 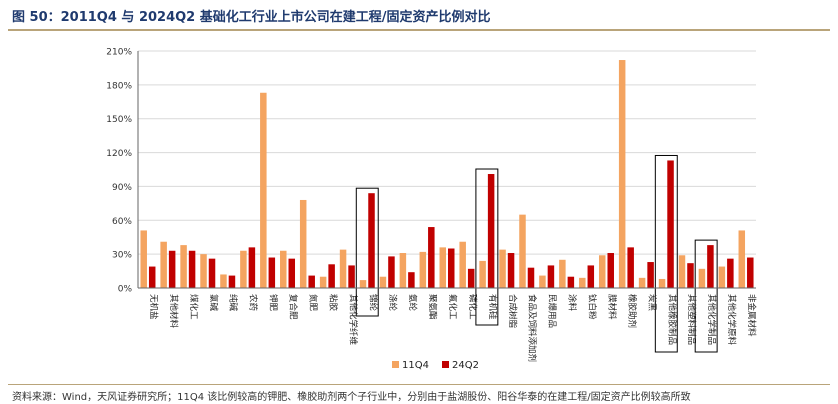 I want to click on footer-divider, so click(x=419, y=384).